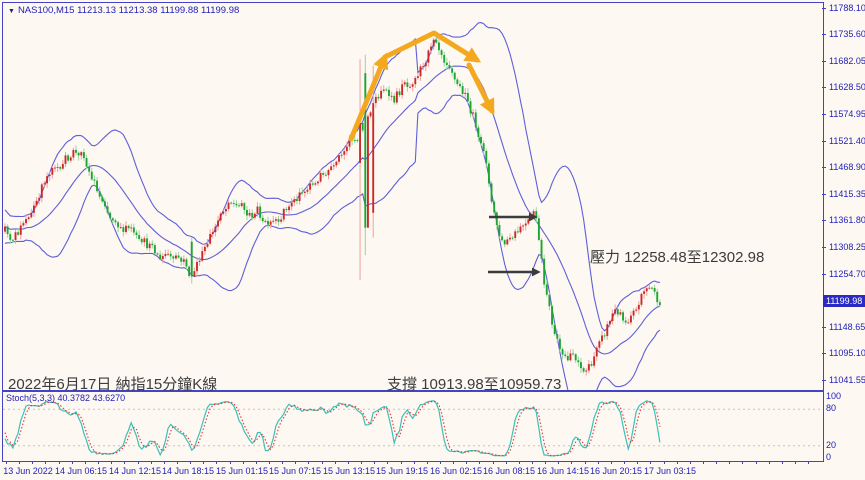 The height and width of the screenshot is (480, 865). I want to click on stochastic-canvas, so click(413, 428).